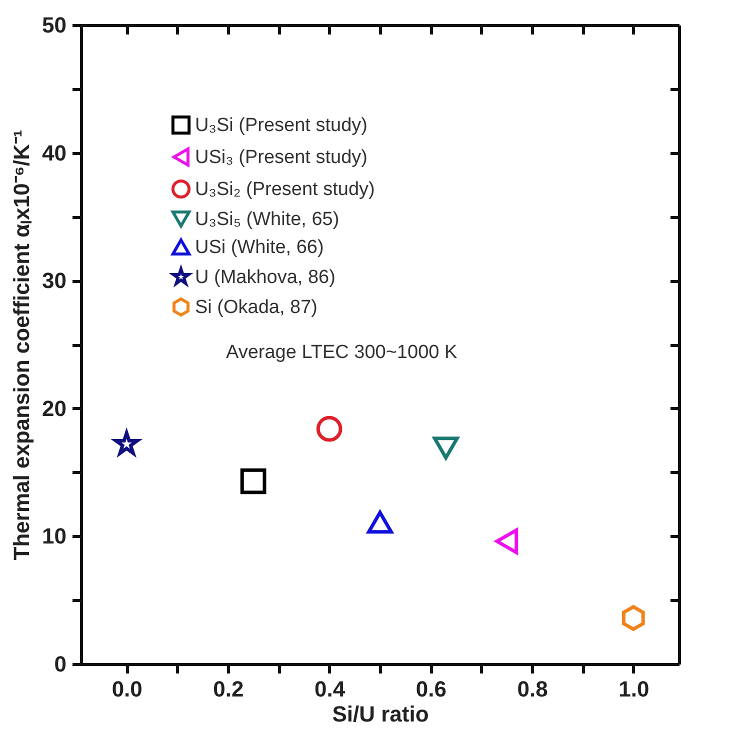 The width and height of the screenshot is (742, 748). What do you see at coordinates (330, 689) in the screenshot?
I see `x-tick-label: 0.4` at bounding box center [330, 689].